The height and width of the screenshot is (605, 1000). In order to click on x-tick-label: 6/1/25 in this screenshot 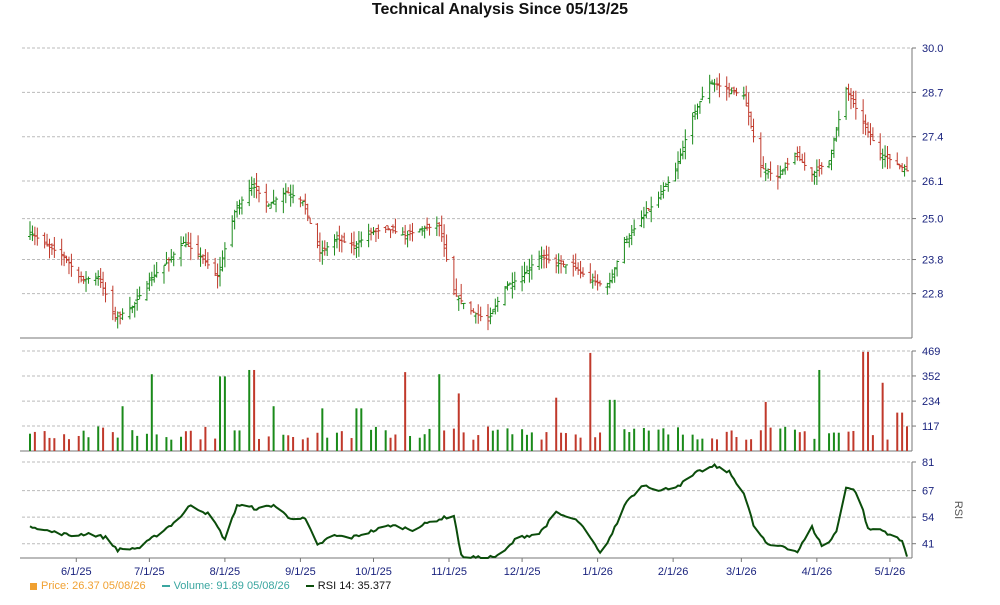, I will do `click(76, 572)`.